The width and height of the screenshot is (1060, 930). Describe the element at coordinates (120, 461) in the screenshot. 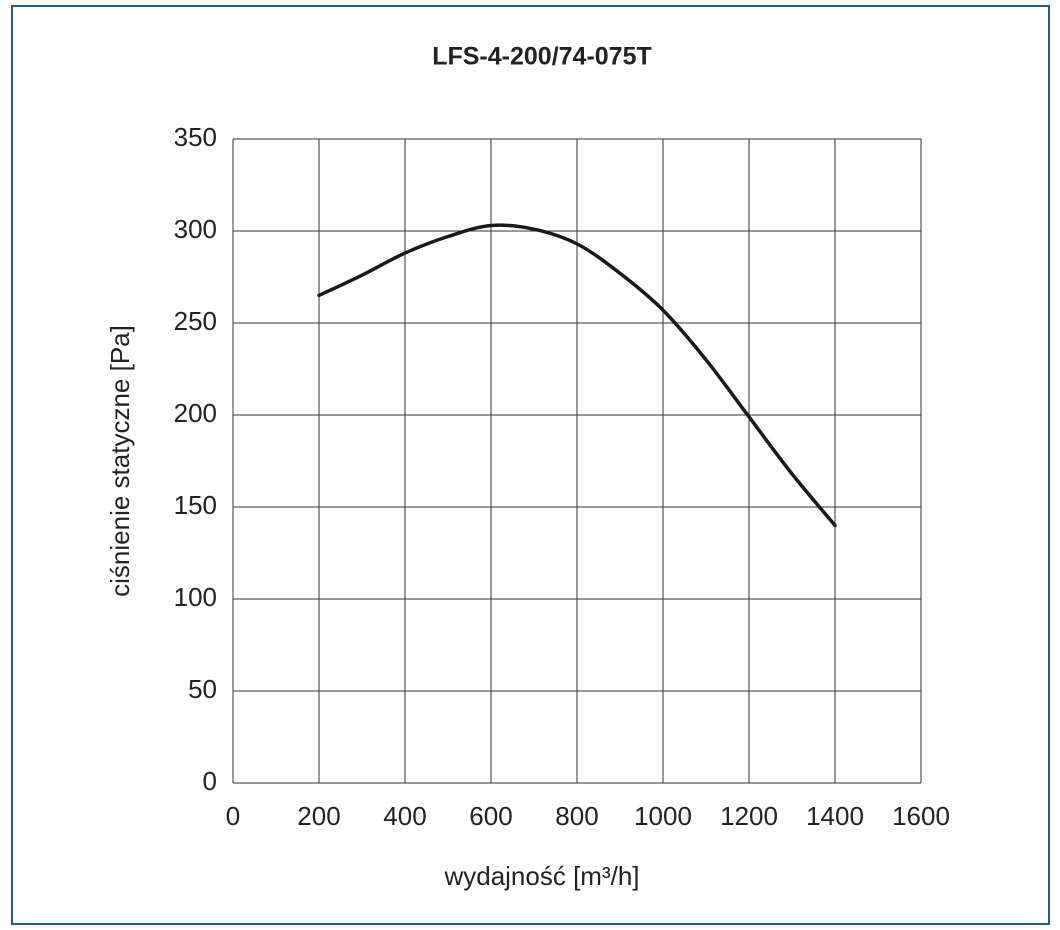

I see `y-axis-label: ciśnienie statyczne [Pa]` at that location.